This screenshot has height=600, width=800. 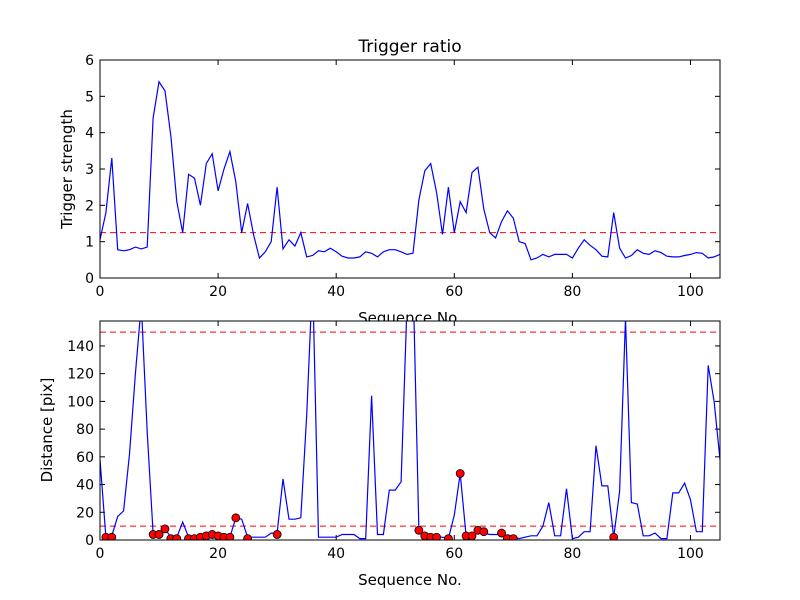 What do you see at coordinates (80, 402) in the screenshot?
I see `y-tick-label: 100` at bounding box center [80, 402].